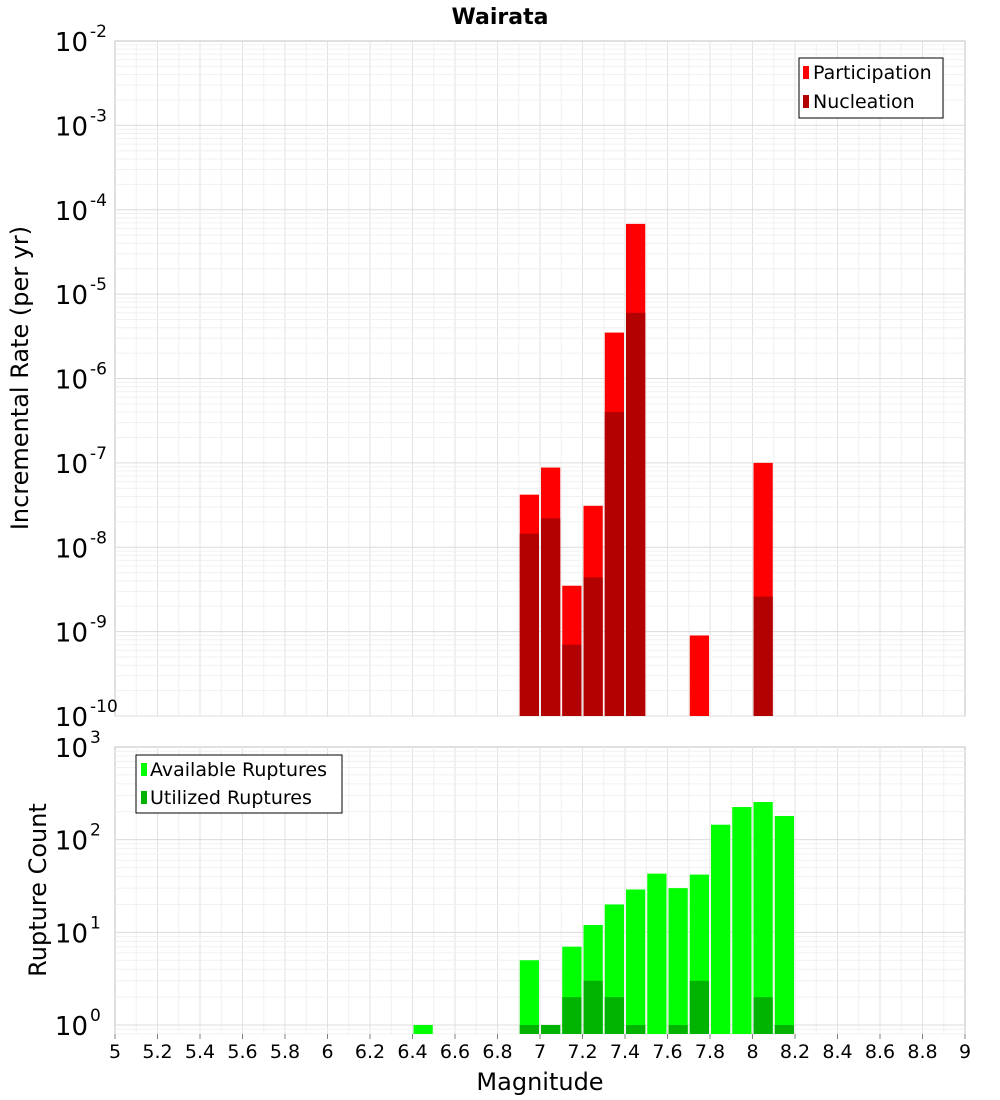 The image size is (1000, 1100). I want to click on x-tick-label: 5.2, so click(157, 1052).